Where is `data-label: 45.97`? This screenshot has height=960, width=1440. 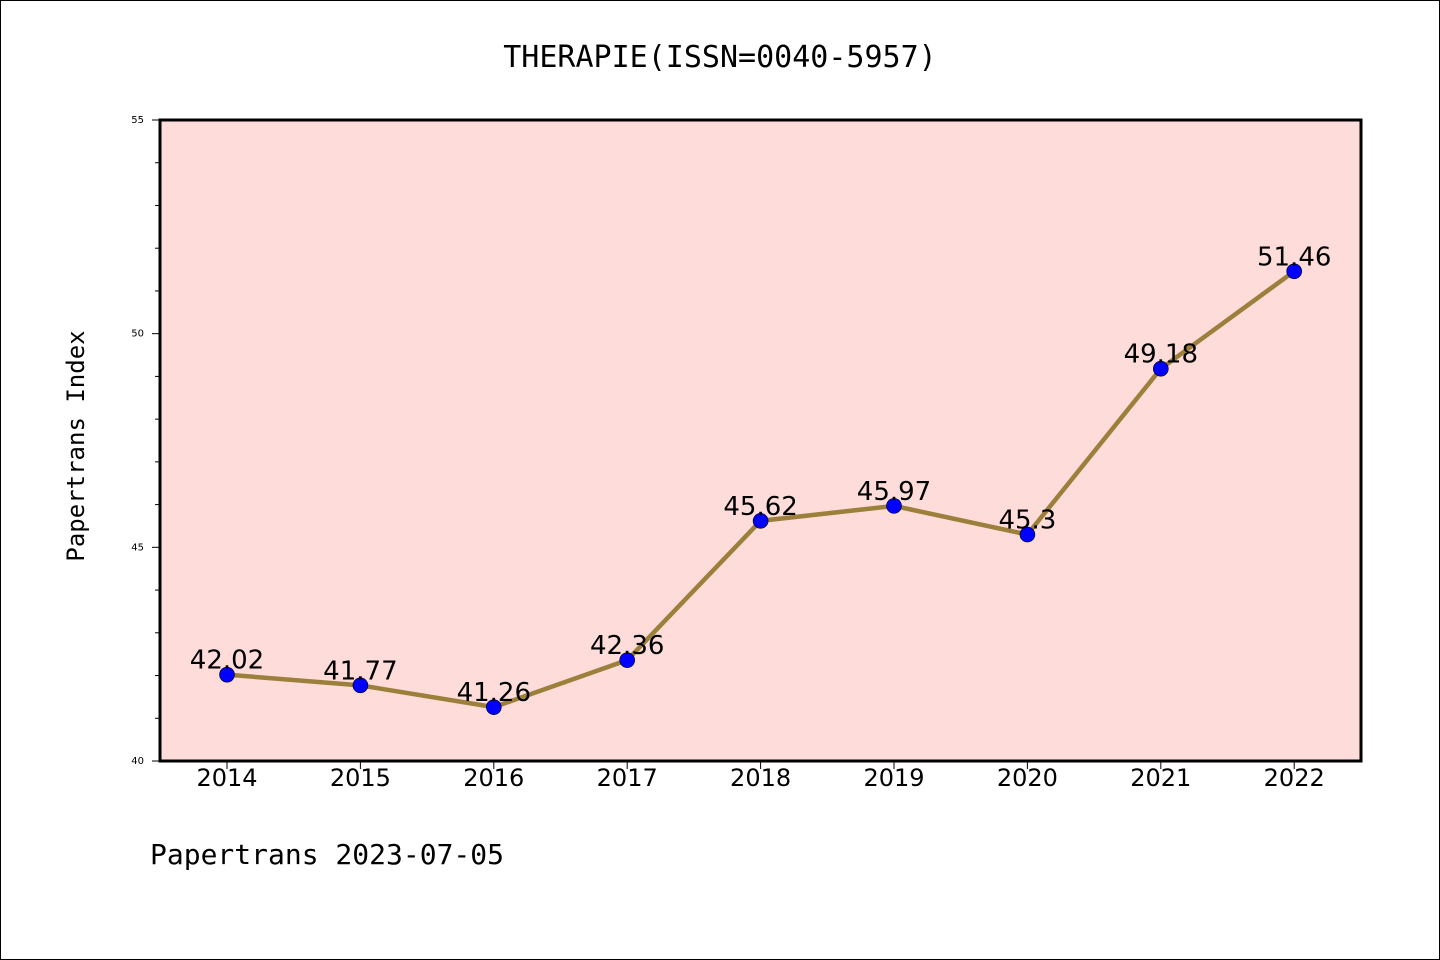
data-label: 45.97 is located at coordinates (894, 492).